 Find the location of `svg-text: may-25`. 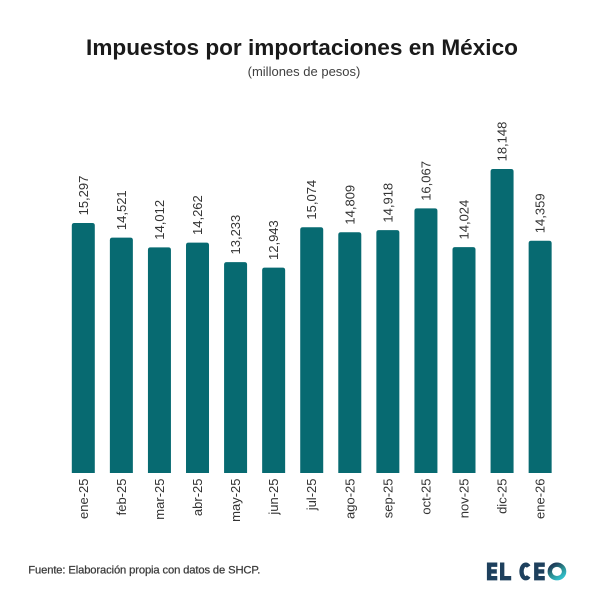

svg-text: may-25 is located at coordinates (235, 500).